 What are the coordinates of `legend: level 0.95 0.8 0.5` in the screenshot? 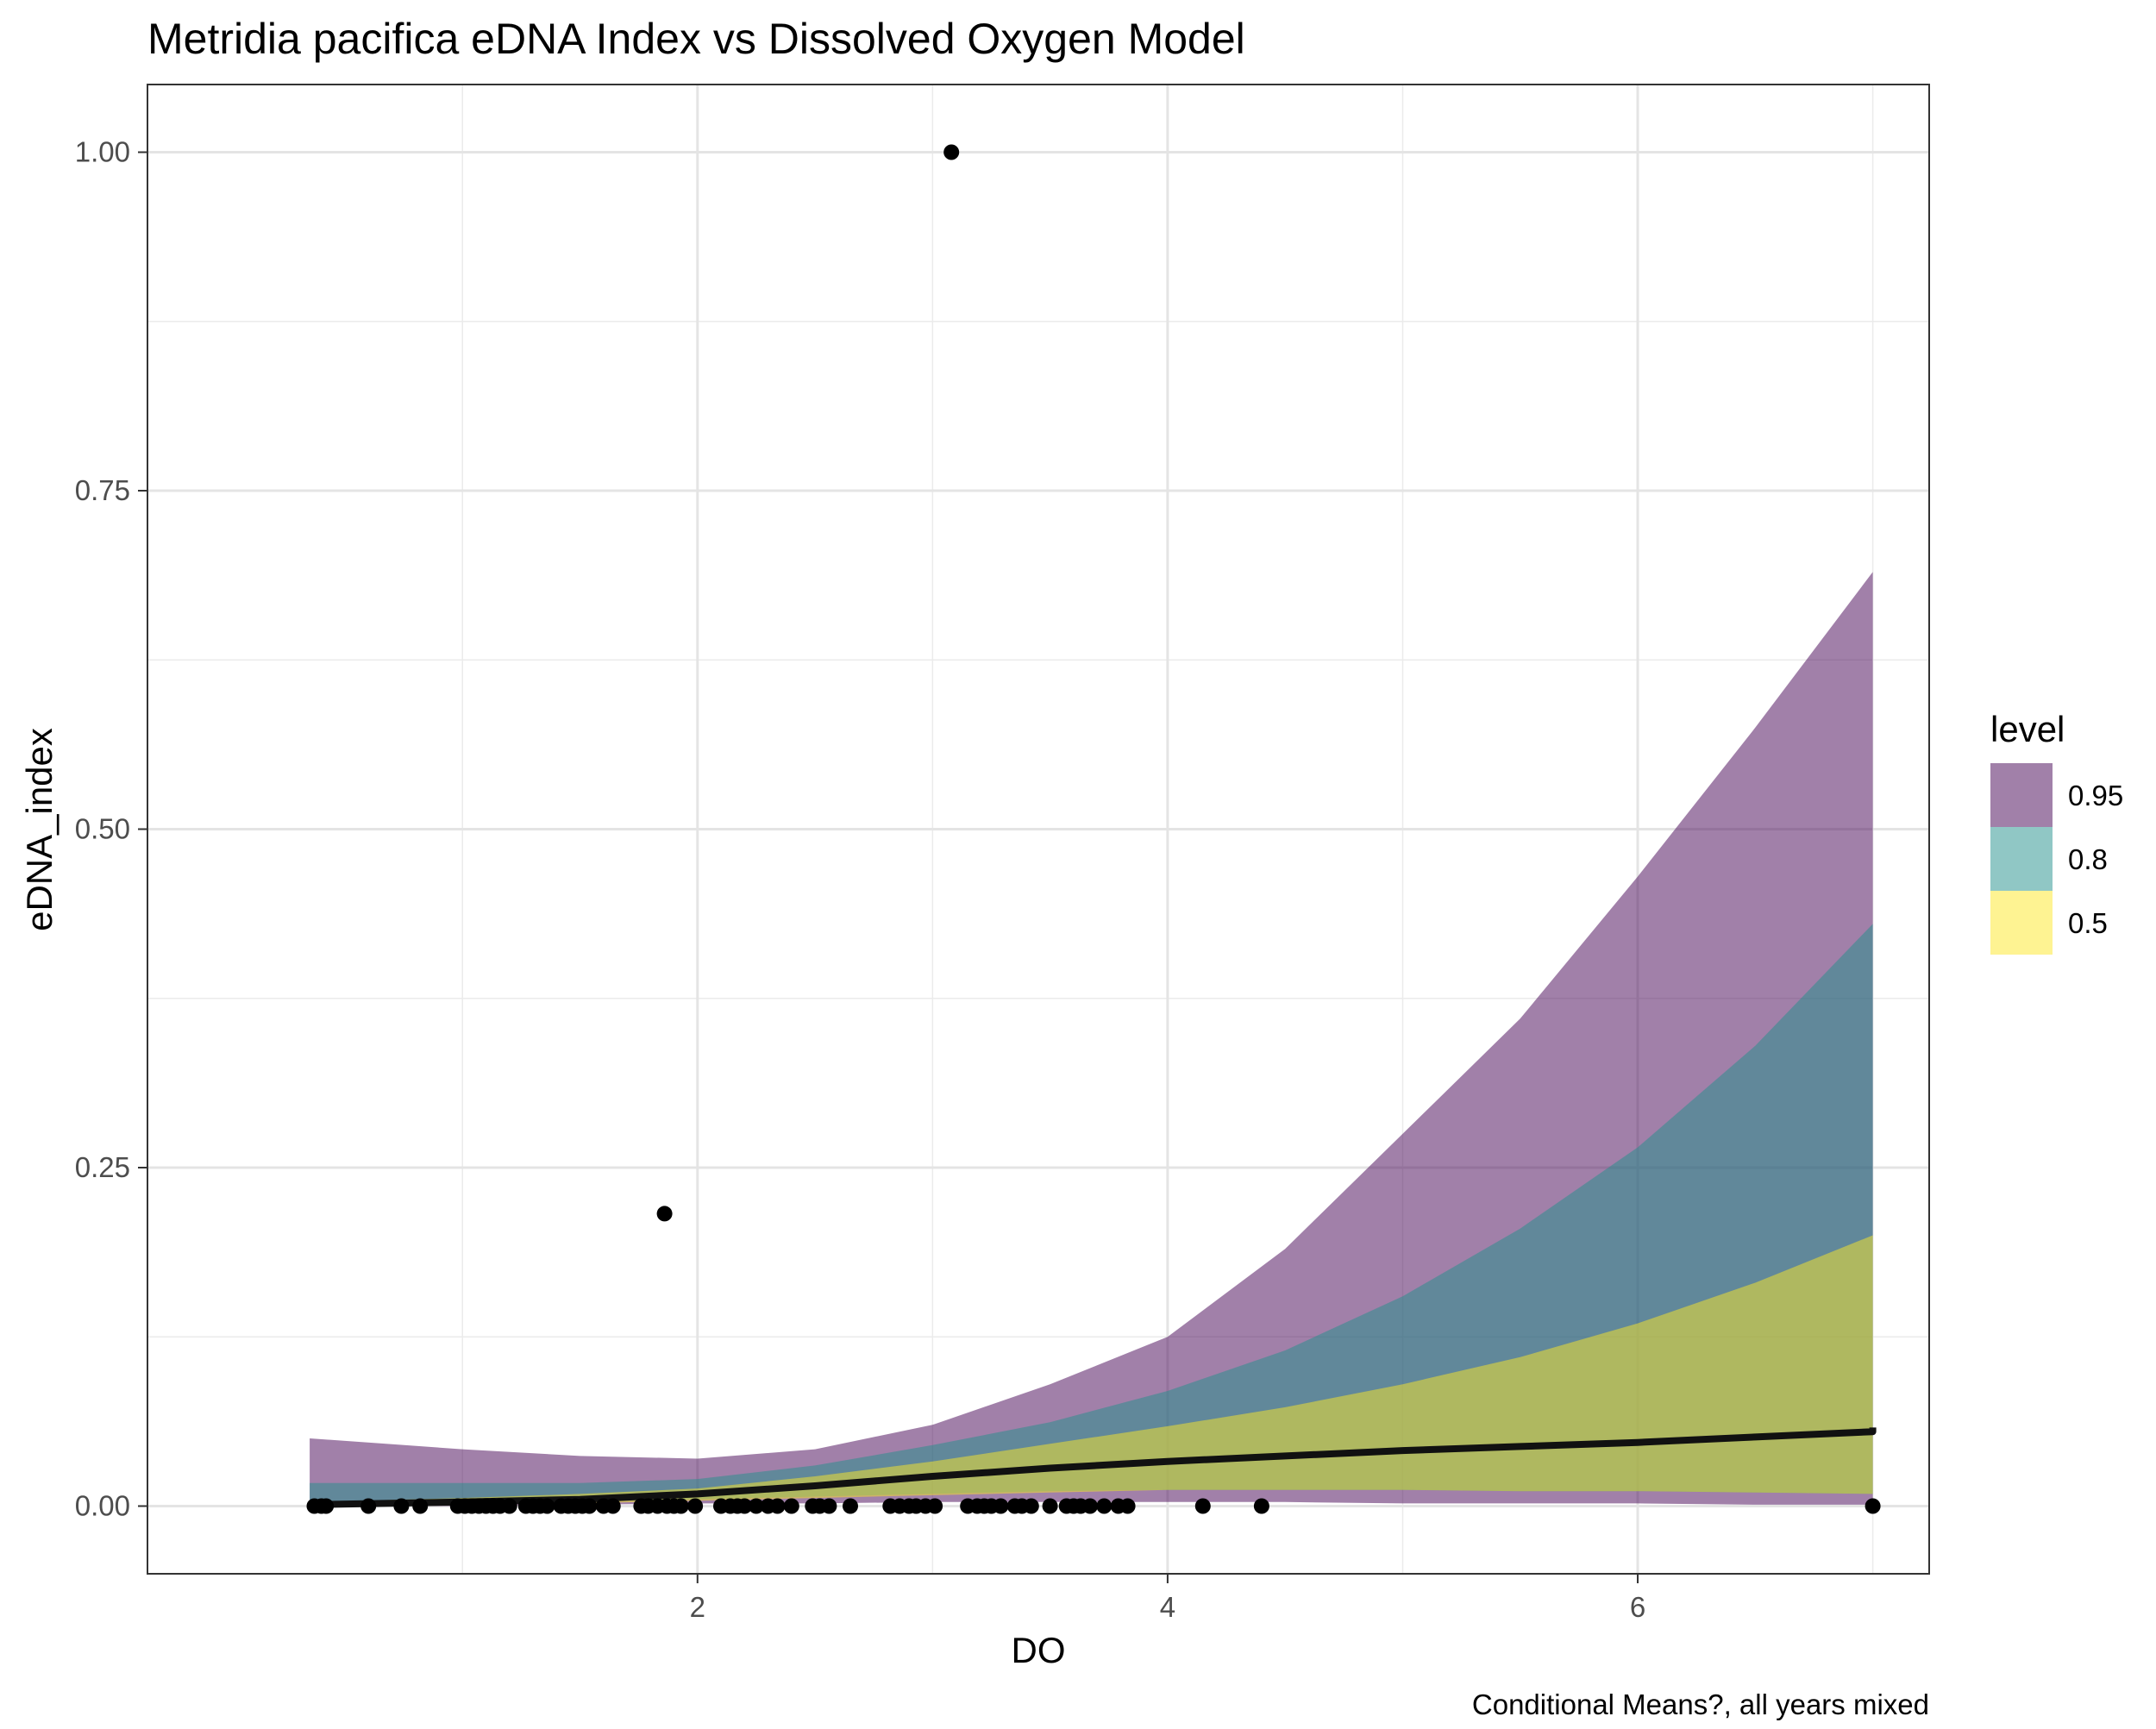 It's located at (2056, 832).